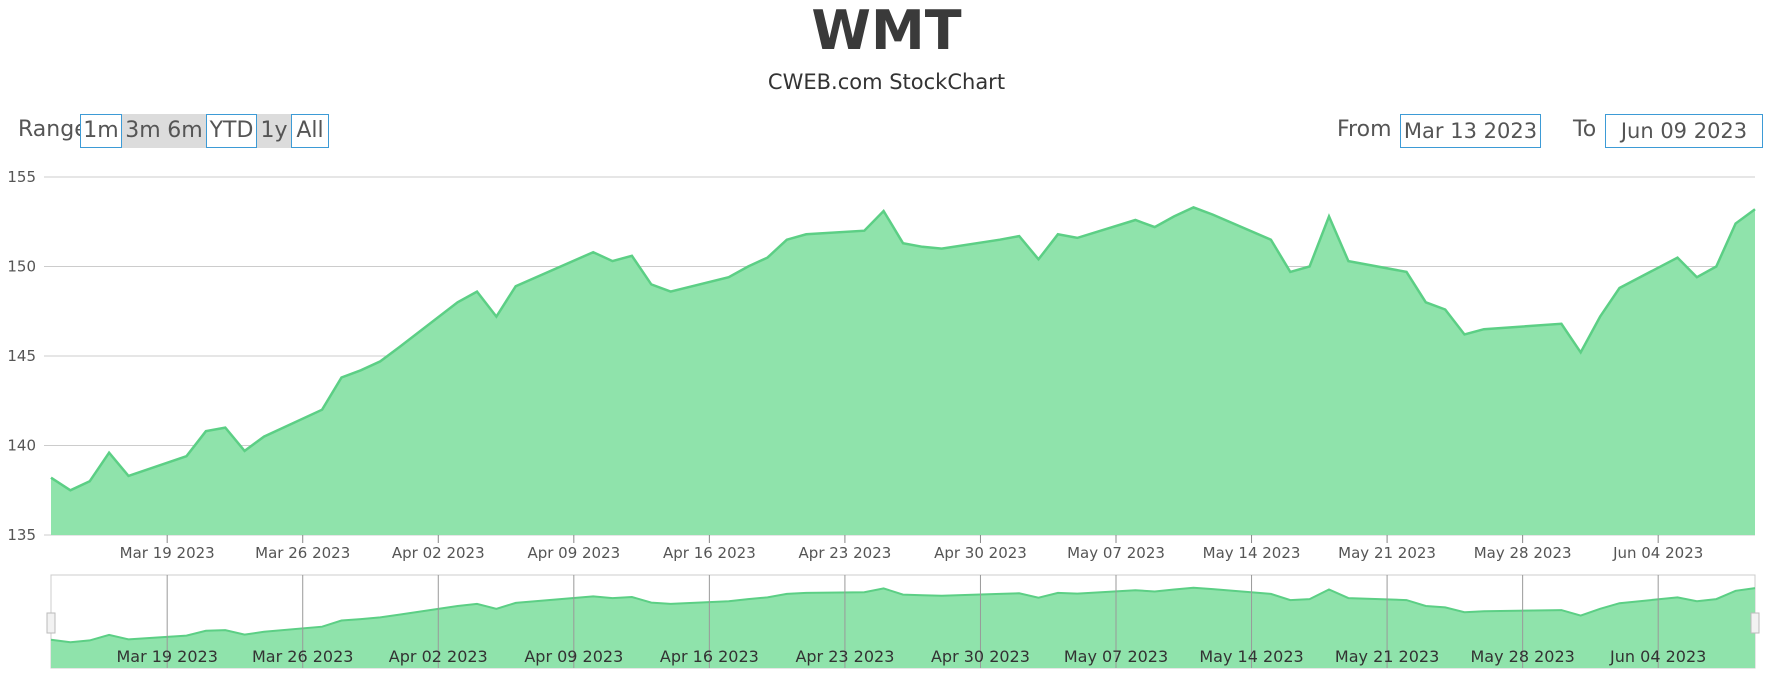 The image size is (1773, 675). Describe the element at coordinates (400, 347) in the screenshot. I see `data-point: 2023-03-31: 145.5` at that location.